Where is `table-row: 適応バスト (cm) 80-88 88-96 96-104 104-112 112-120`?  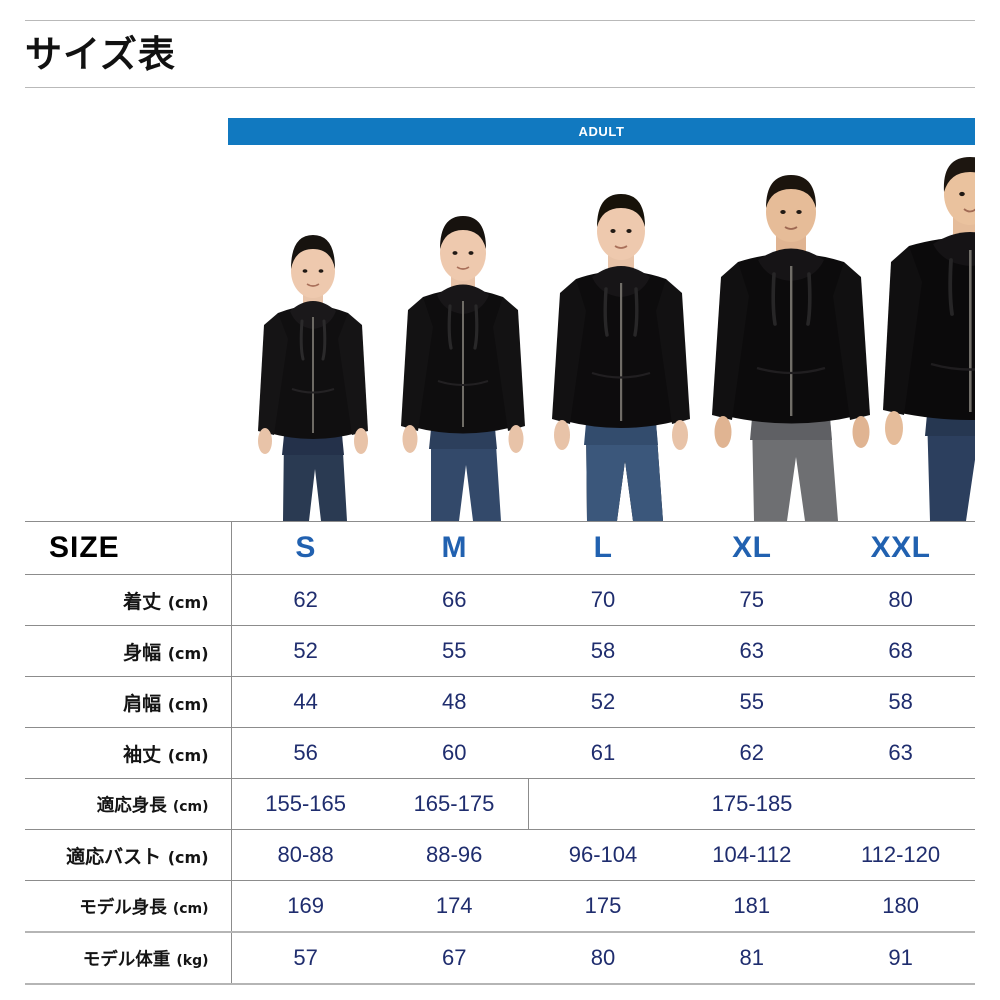
table-row: 適応バスト (cm) 80-88 88-96 96-104 104-112 112-120 is located at coordinates (500, 855).